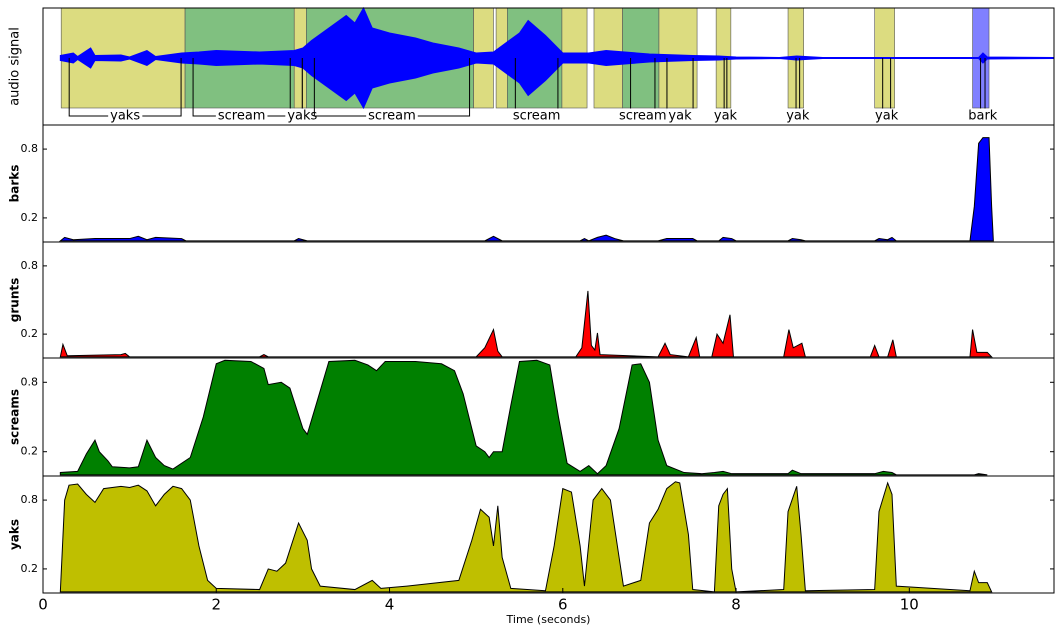 The width and height of the screenshot is (1055, 627). What do you see at coordinates (15, 66) in the screenshot?
I see `y-axis-label: audio signal` at bounding box center [15, 66].